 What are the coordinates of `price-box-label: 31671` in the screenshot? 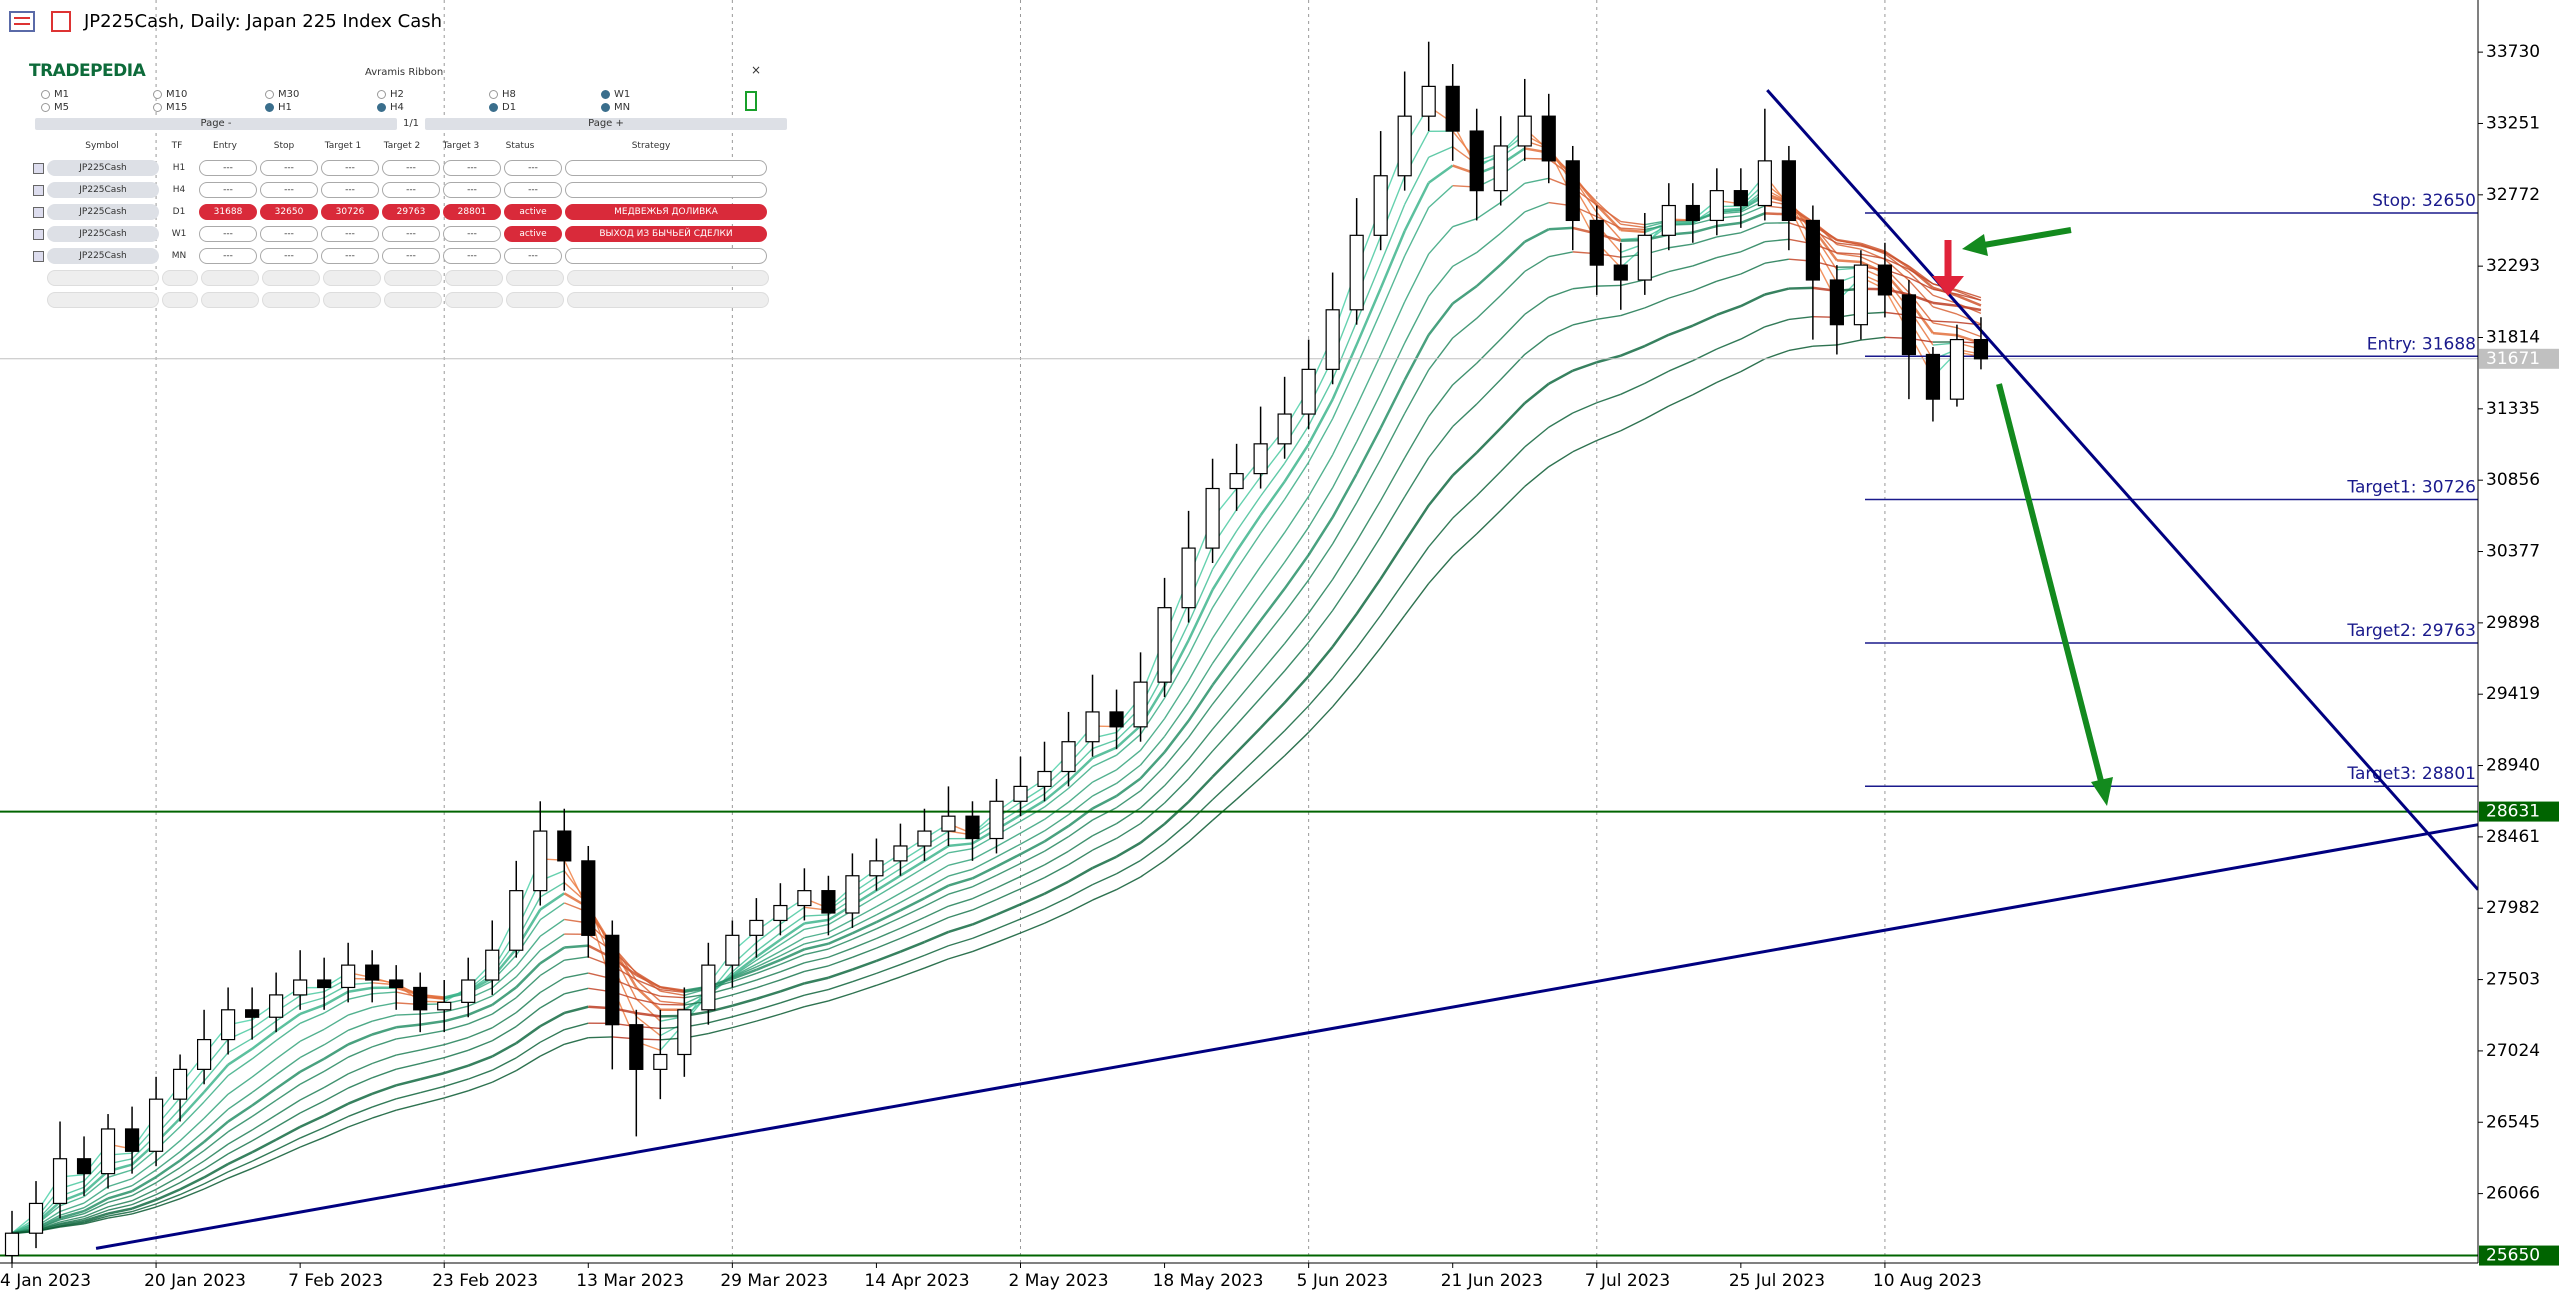 It's located at (2513, 359).